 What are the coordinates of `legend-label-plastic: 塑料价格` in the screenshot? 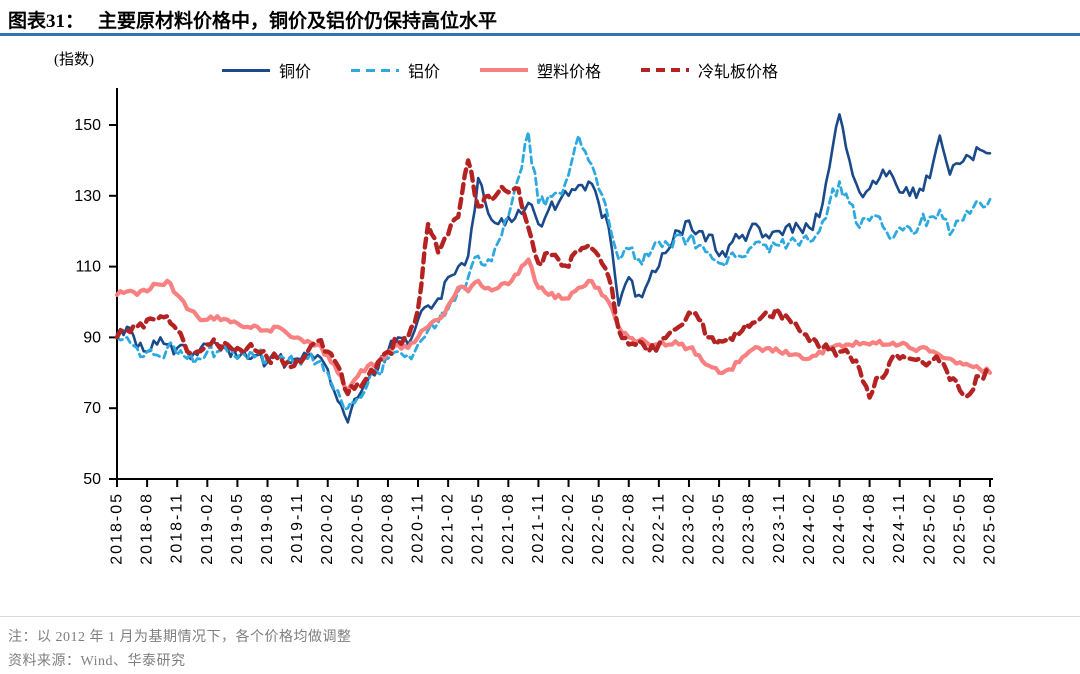 It's located at (569, 72).